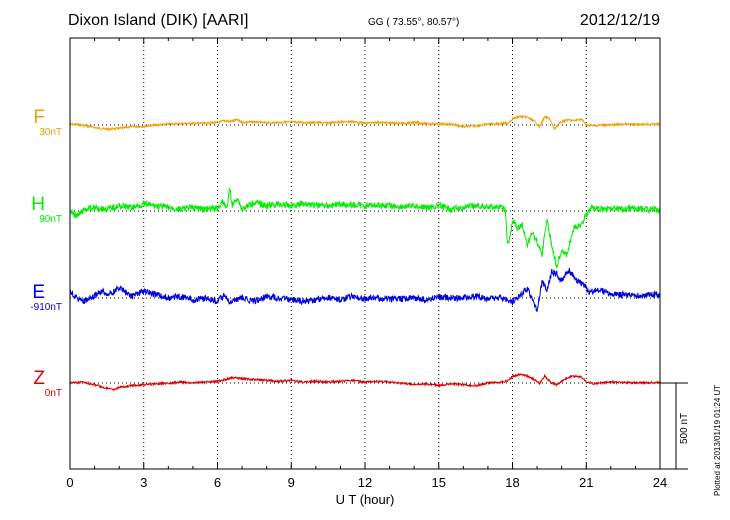  I want to click on channel-label-f: F 30nT, so click(31, 123).